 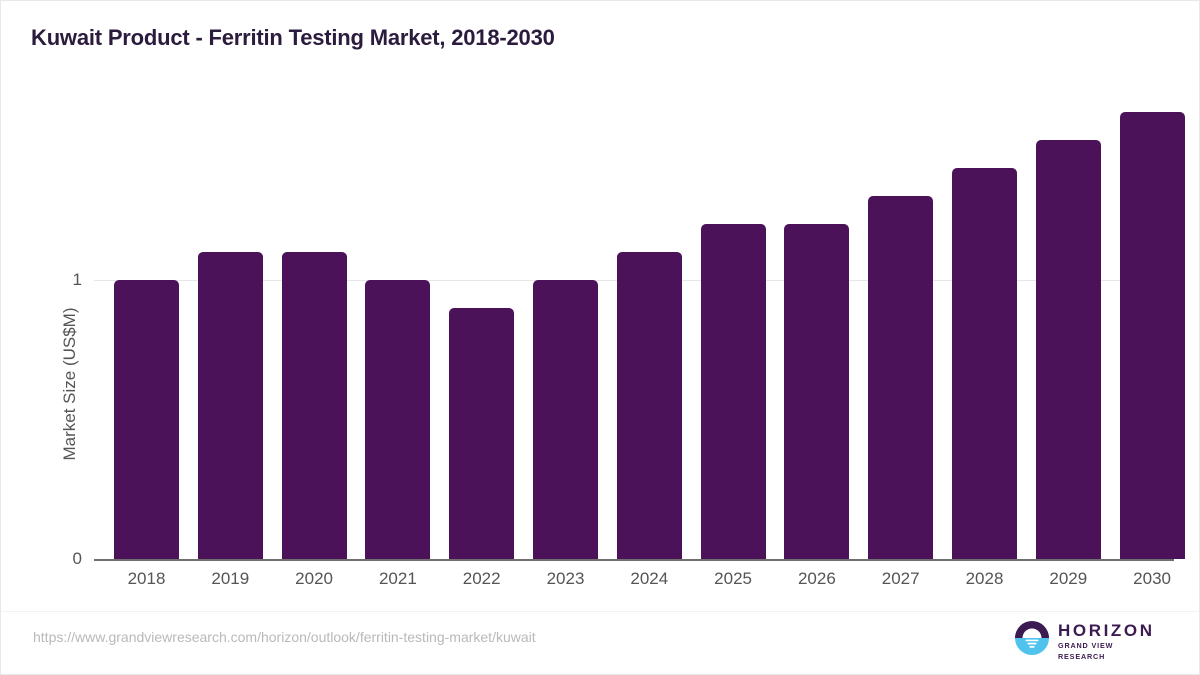 What do you see at coordinates (900, 578) in the screenshot?
I see `x-tick-label: 2027` at bounding box center [900, 578].